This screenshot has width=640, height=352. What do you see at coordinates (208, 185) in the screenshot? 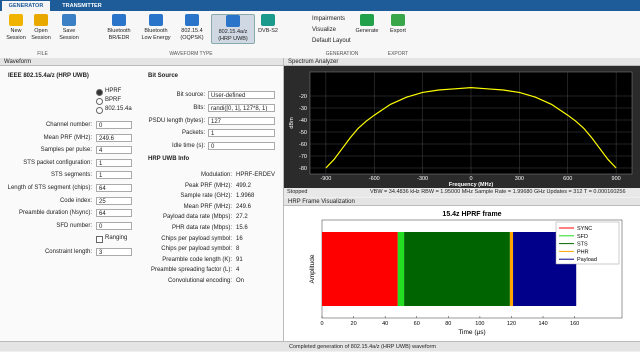
I see `info-label: Peak PRF (MHz):` at bounding box center [208, 185].